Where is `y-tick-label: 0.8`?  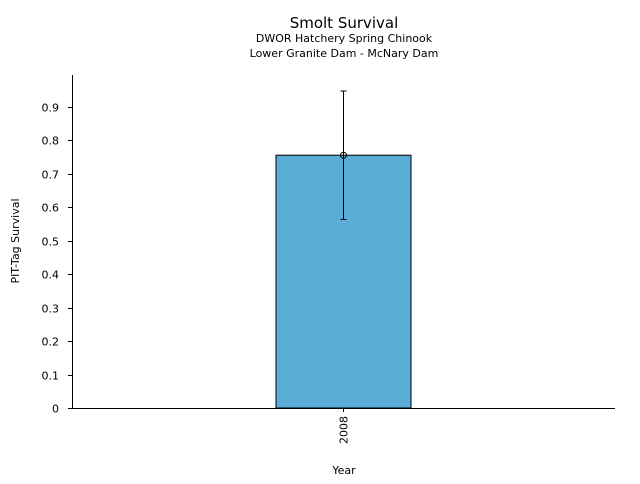 y-tick-label: 0.8 is located at coordinates (51, 141).